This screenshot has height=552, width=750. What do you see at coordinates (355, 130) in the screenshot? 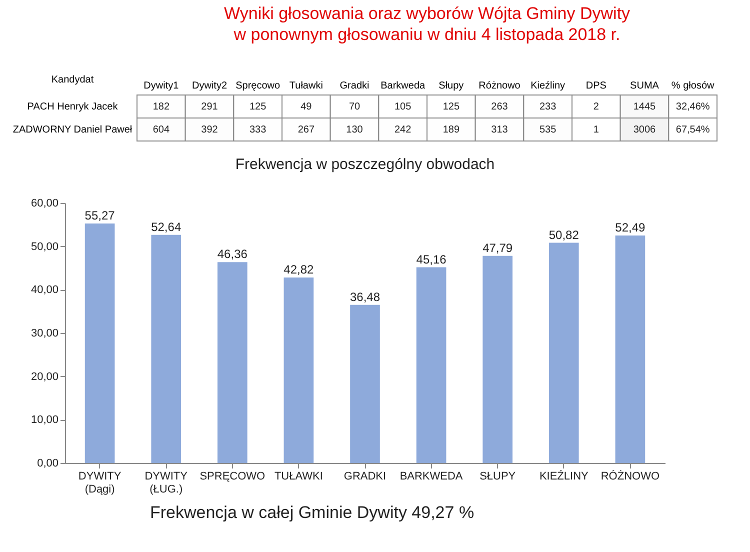
I see `data-label: 130` at bounding box center [355, 130].